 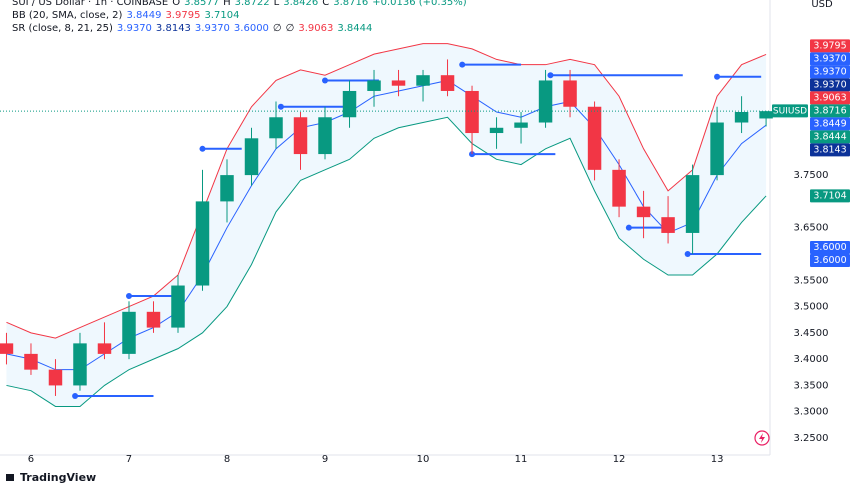 I want to click on symbol-box, so click(x=790, y=111).